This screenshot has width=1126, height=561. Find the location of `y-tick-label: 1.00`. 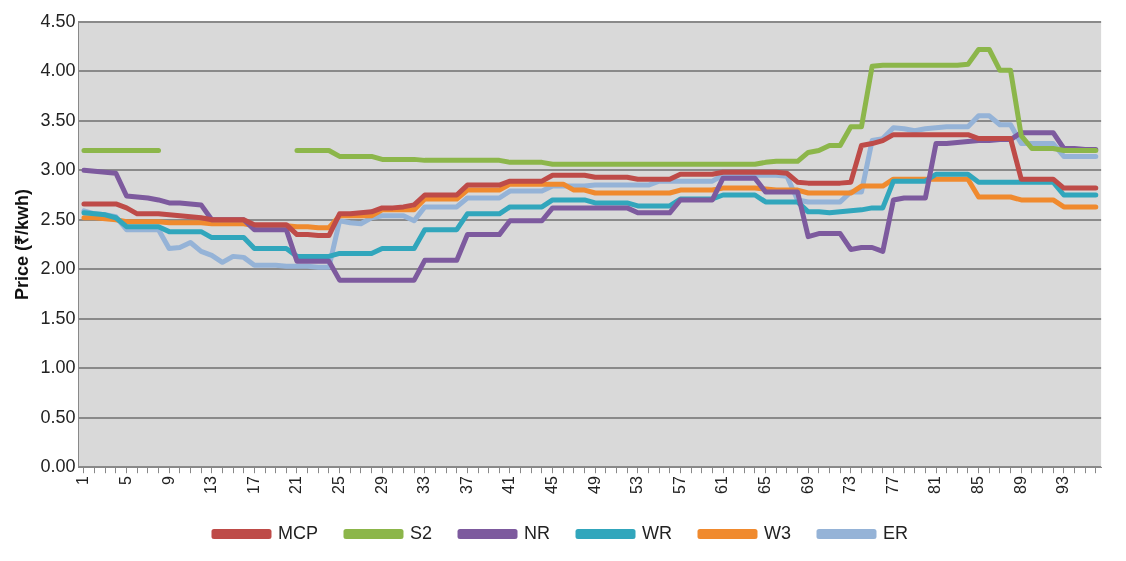

y-tick-label: 1.00 is located at coordinates (58, 367).